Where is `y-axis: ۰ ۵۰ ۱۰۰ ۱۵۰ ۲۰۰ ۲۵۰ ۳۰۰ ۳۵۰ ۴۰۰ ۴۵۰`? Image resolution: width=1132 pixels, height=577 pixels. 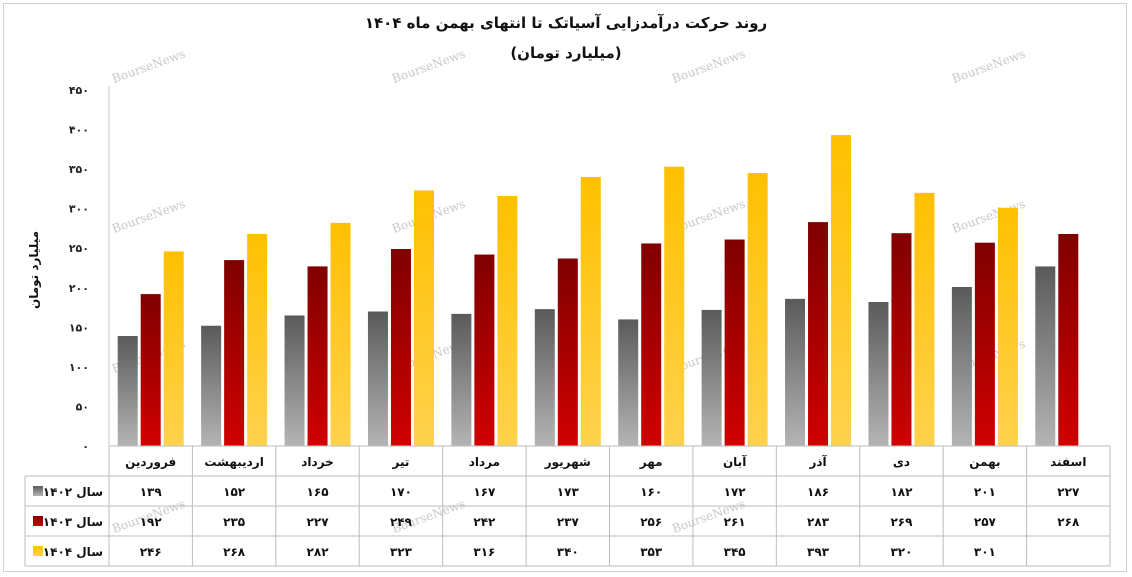 y-axis: ۰ ۵۰ ۱۰۰ ۱۵۰ ۲۰۰ ۲۵۰ ۳۰۰ ۳۵۰ ۴۰۰ ۴۵۰ is located at coordinates (89, 268).